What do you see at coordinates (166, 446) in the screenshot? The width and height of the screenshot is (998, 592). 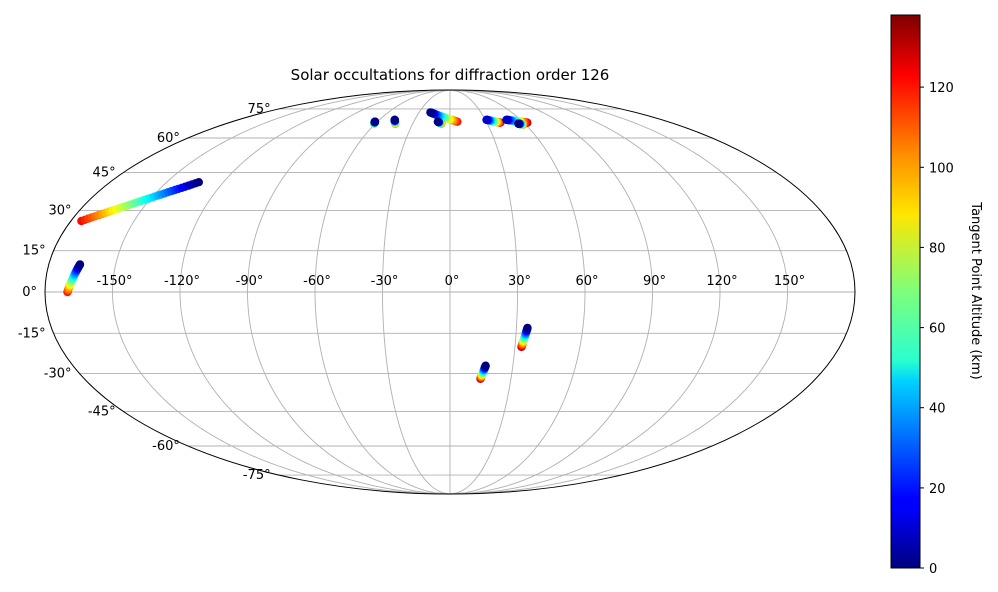 I see `latitude-tick-label: -60°` at bounding box center [166, 446].